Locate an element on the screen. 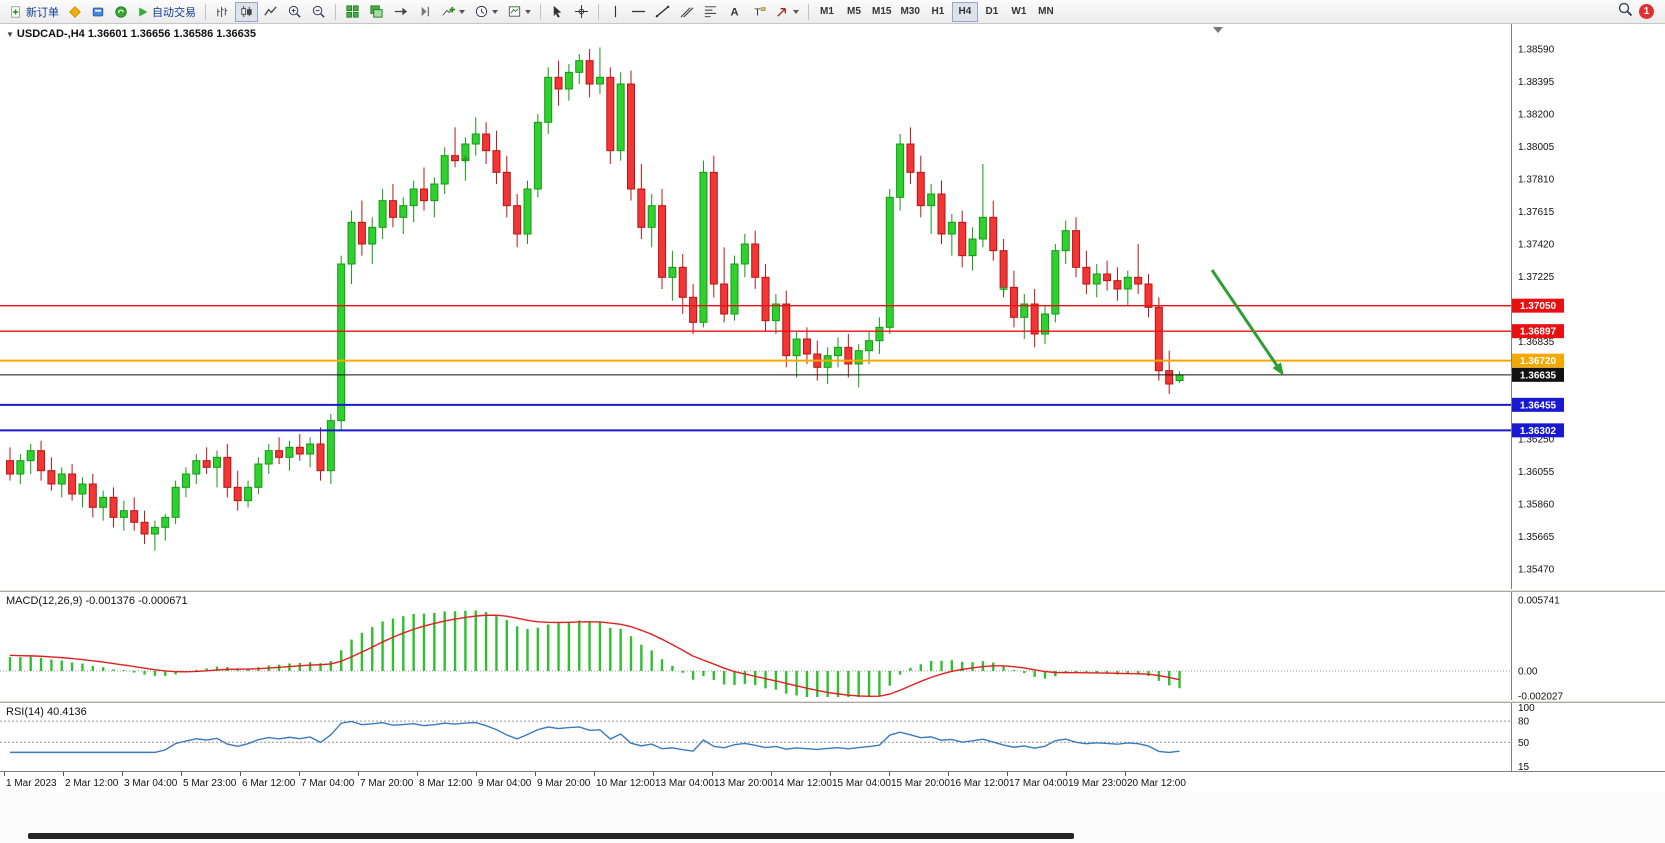  zoom-out-button is located at coordinates (318, 12).